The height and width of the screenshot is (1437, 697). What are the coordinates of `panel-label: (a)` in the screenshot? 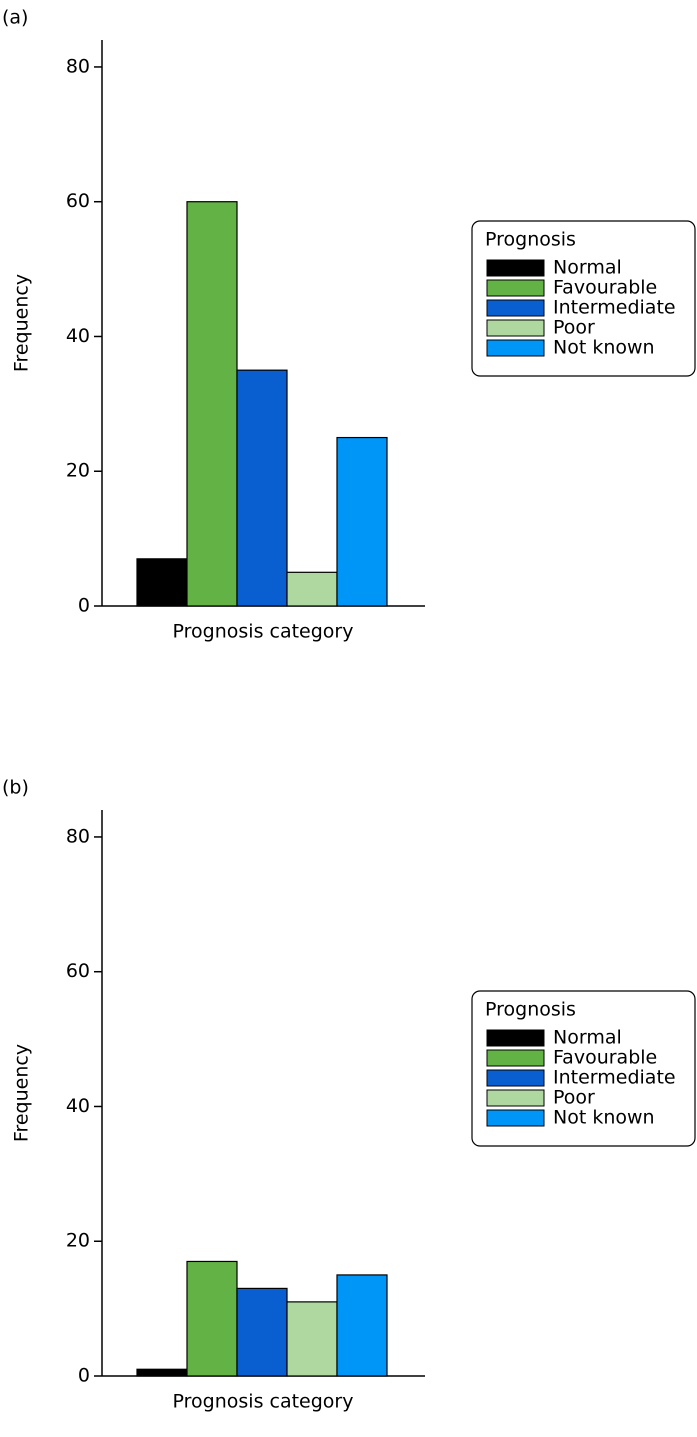 It's located at (15, 18).